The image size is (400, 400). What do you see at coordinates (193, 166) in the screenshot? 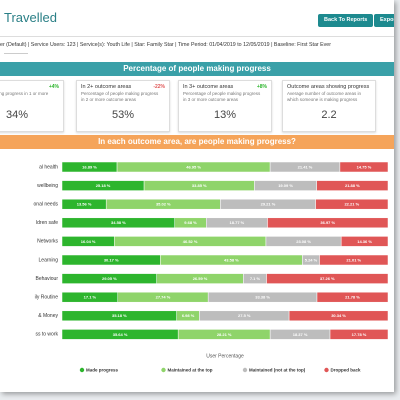
I see `data-label: 46.95 %` at bounding box center [193, 166].